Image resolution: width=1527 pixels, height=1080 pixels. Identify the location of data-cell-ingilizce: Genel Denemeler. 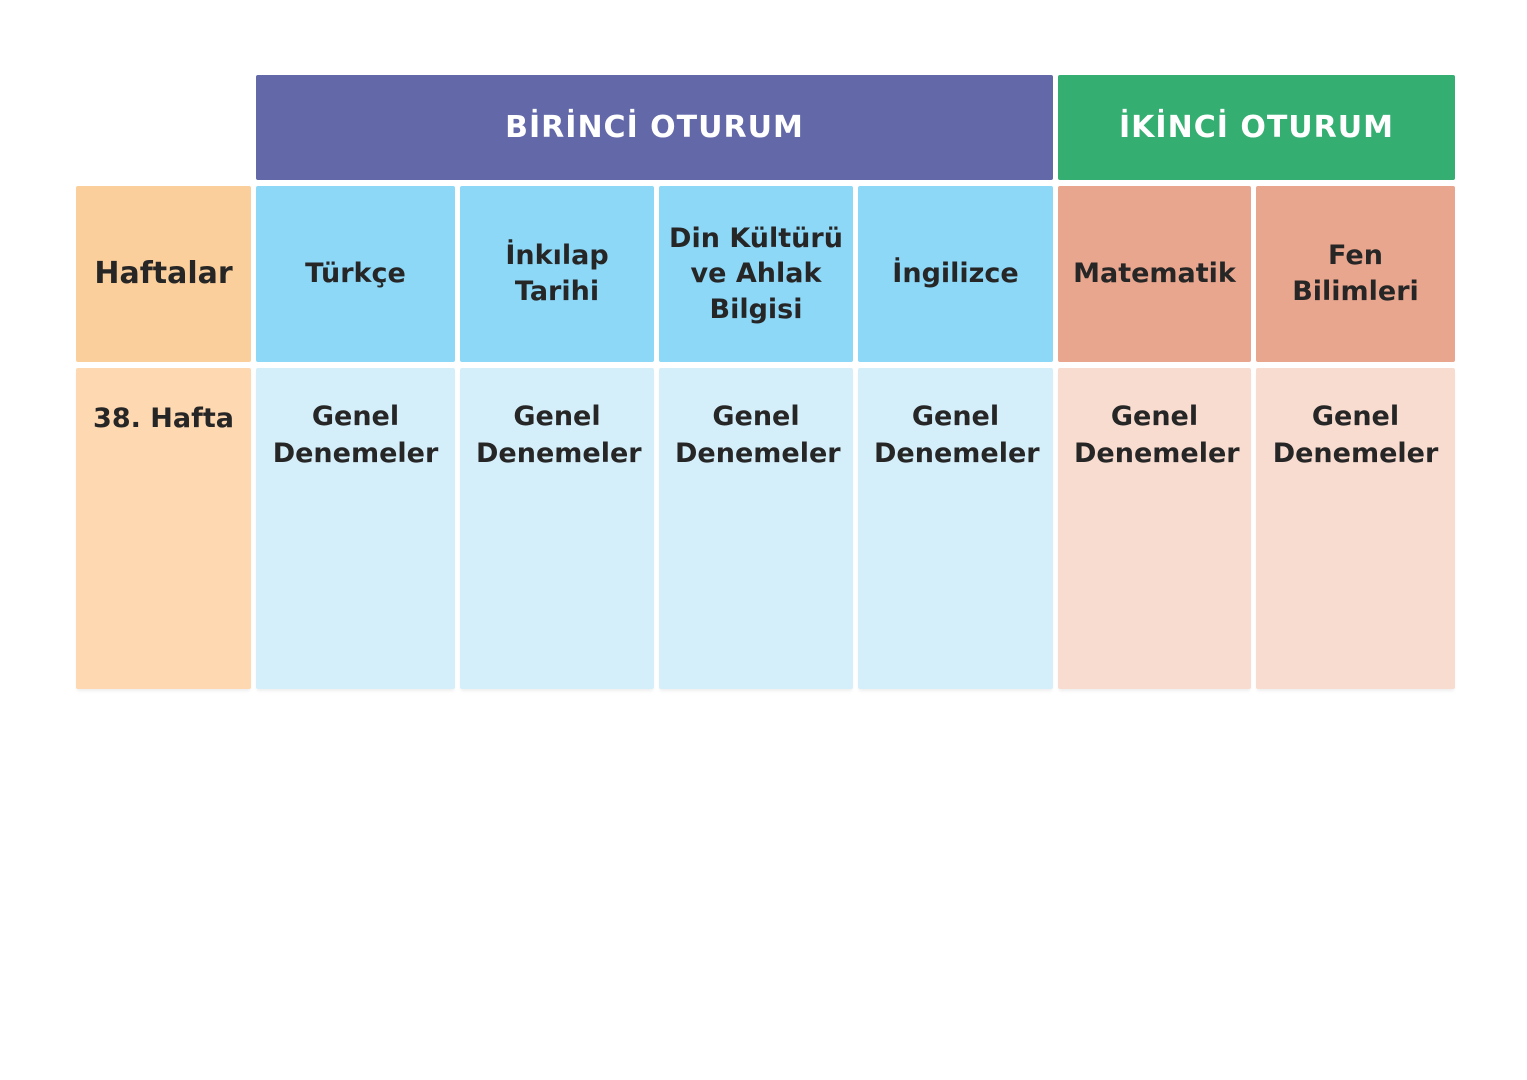
(955, 528).